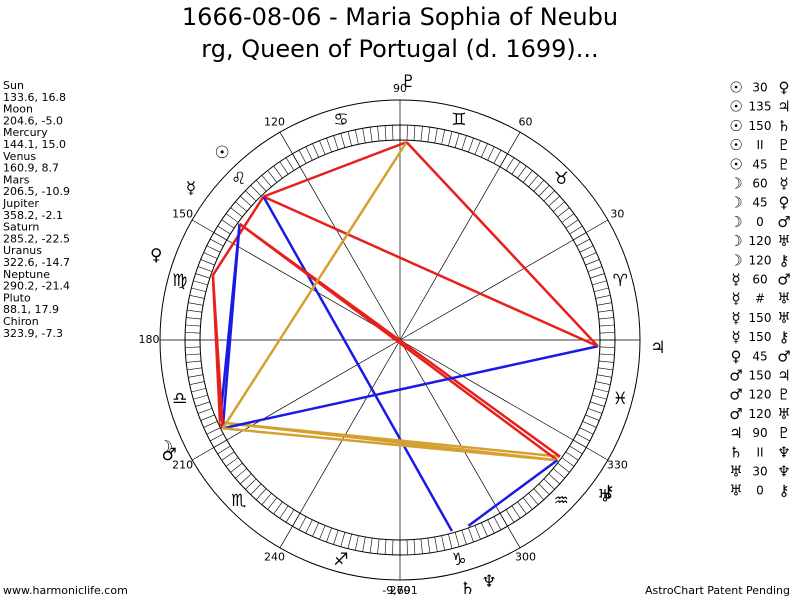  Describe the element at coordinates (238, 179) in the screenshot. I see `zodiac-sign: ♌` at that location.